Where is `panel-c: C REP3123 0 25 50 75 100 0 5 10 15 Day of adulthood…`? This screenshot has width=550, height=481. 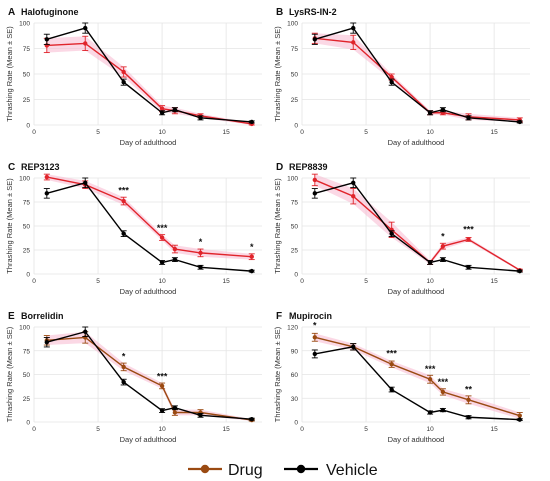
panel-c: C REP3123 0 25 50 75 100 0 5 10 15 Day of adulthood… is located at coordinates (133, 229).